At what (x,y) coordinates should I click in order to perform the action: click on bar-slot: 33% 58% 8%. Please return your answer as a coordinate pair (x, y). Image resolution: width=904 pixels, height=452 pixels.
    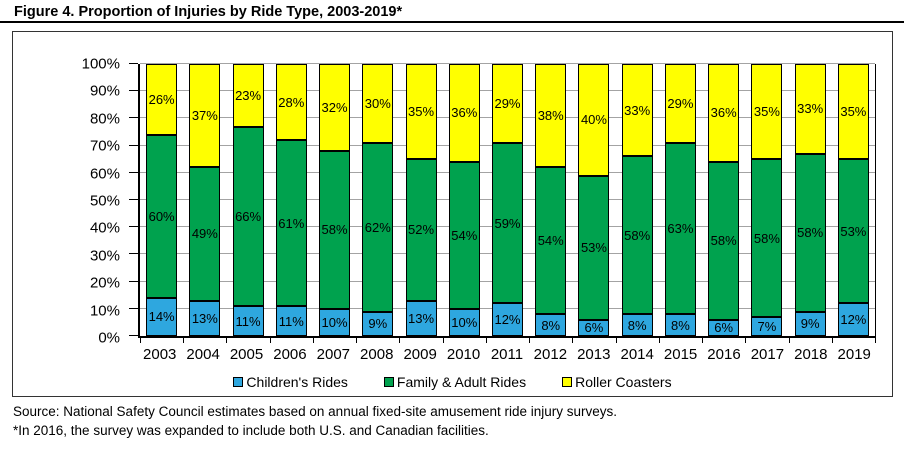
    Looking at the image, I should click on (637, 200).